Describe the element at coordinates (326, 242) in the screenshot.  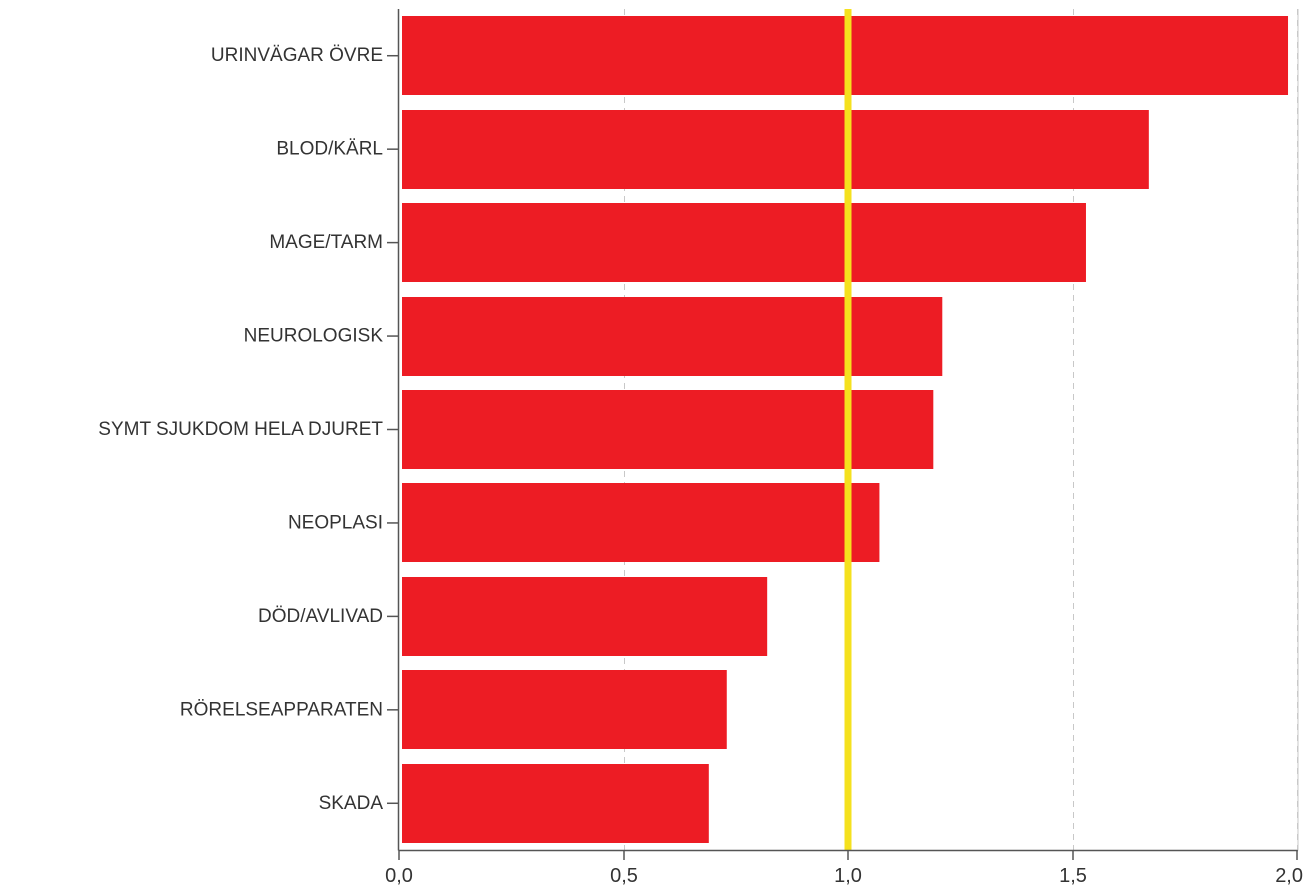
I see `category-label: MAGE/TARM` at that location.